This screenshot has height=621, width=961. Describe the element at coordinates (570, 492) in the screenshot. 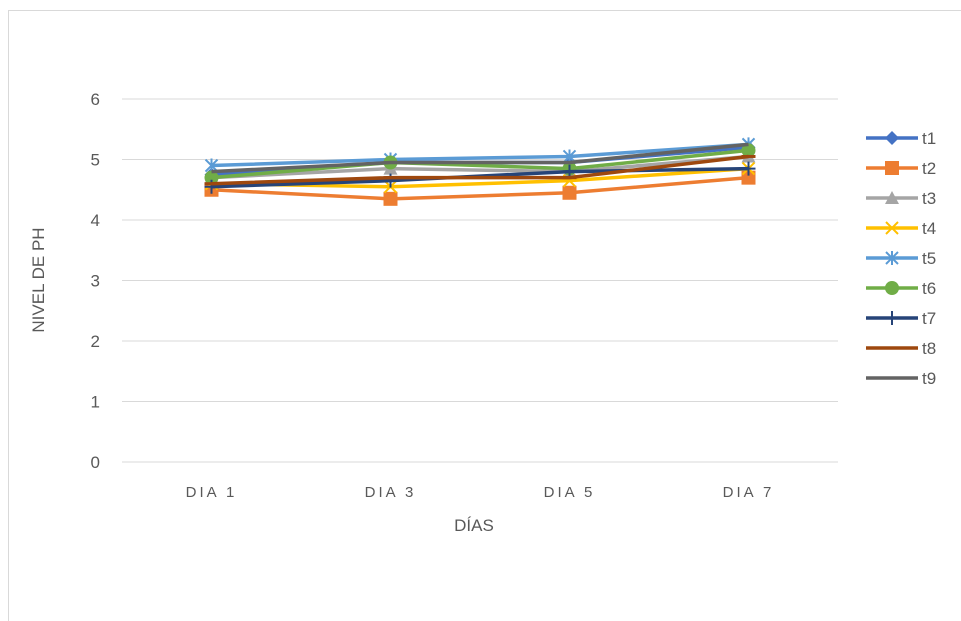

I see `x-tick-label: DIA 5` at that location.